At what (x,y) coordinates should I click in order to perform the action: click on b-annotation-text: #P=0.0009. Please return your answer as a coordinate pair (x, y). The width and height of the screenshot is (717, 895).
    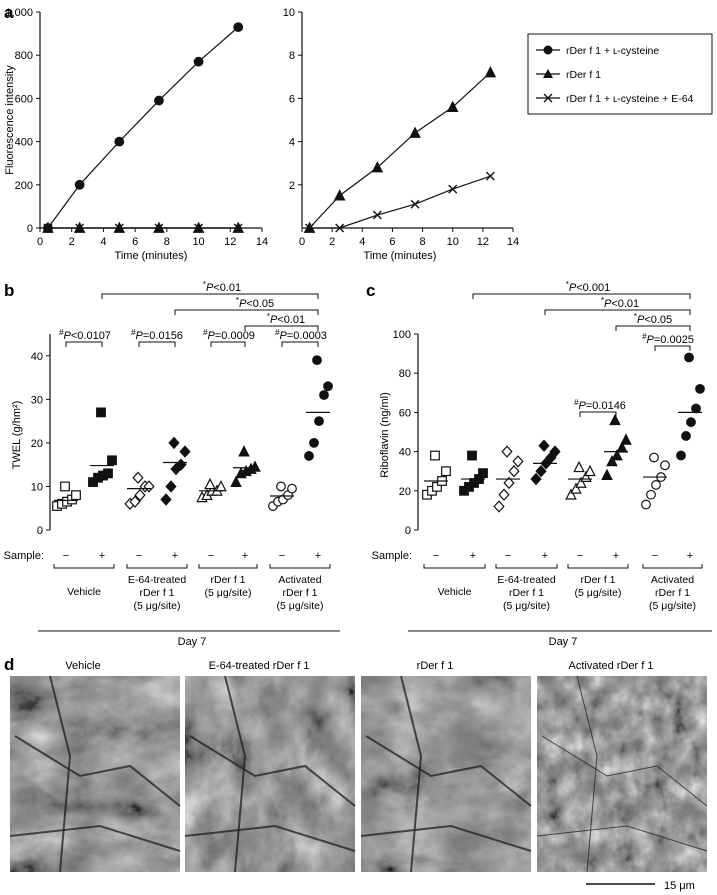
    Looking at the image, I should click on (229, 335).